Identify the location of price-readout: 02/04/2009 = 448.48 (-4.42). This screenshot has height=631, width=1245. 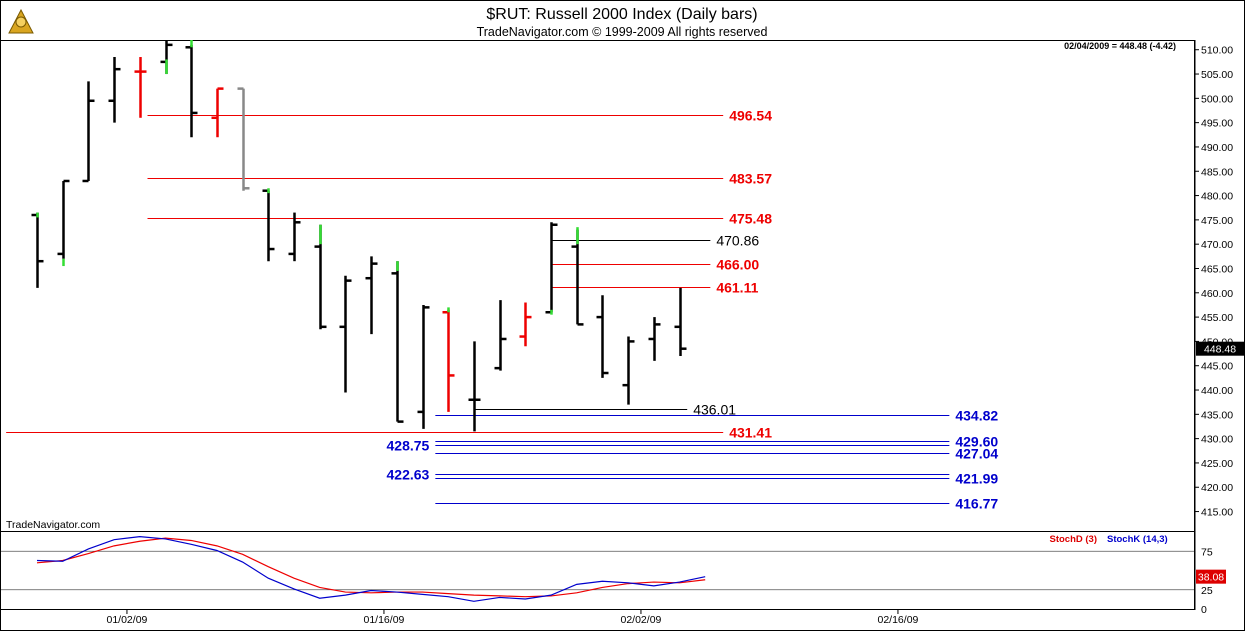
(1120, 46).